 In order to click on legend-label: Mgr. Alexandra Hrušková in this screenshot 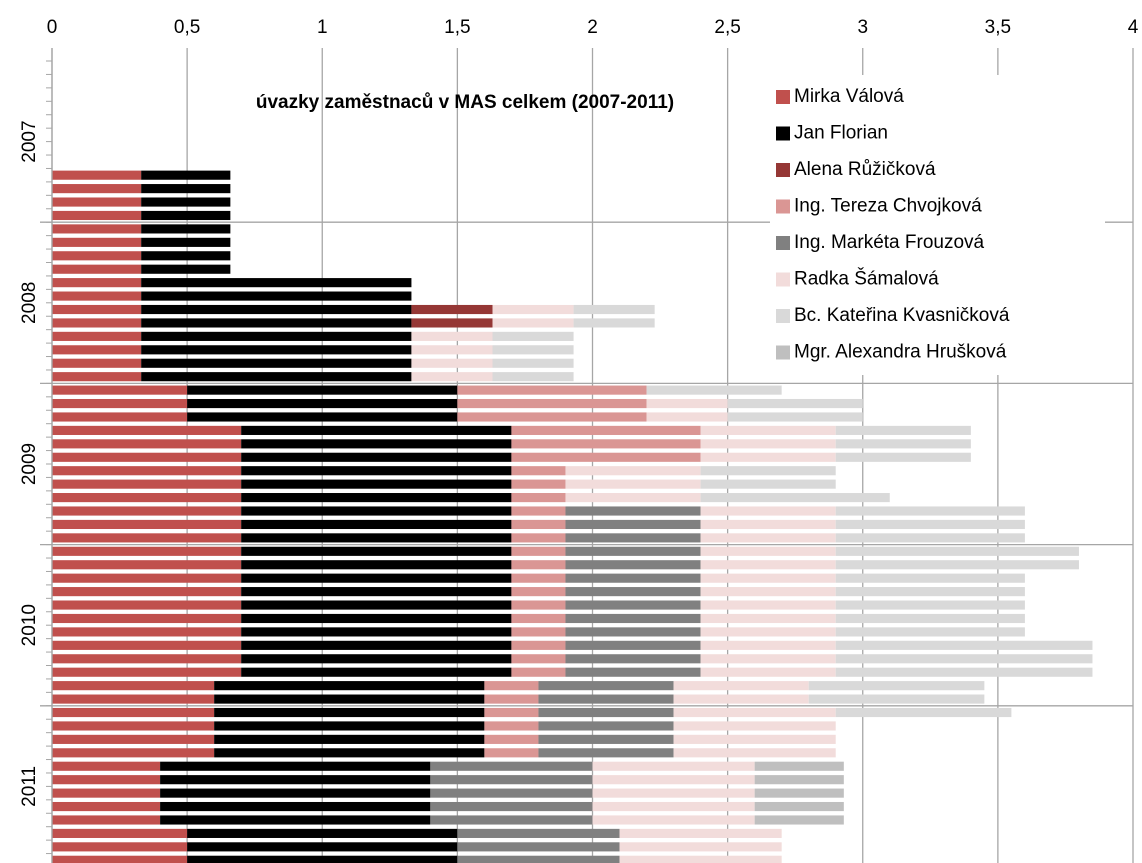, I will do `click(900, 352)`.